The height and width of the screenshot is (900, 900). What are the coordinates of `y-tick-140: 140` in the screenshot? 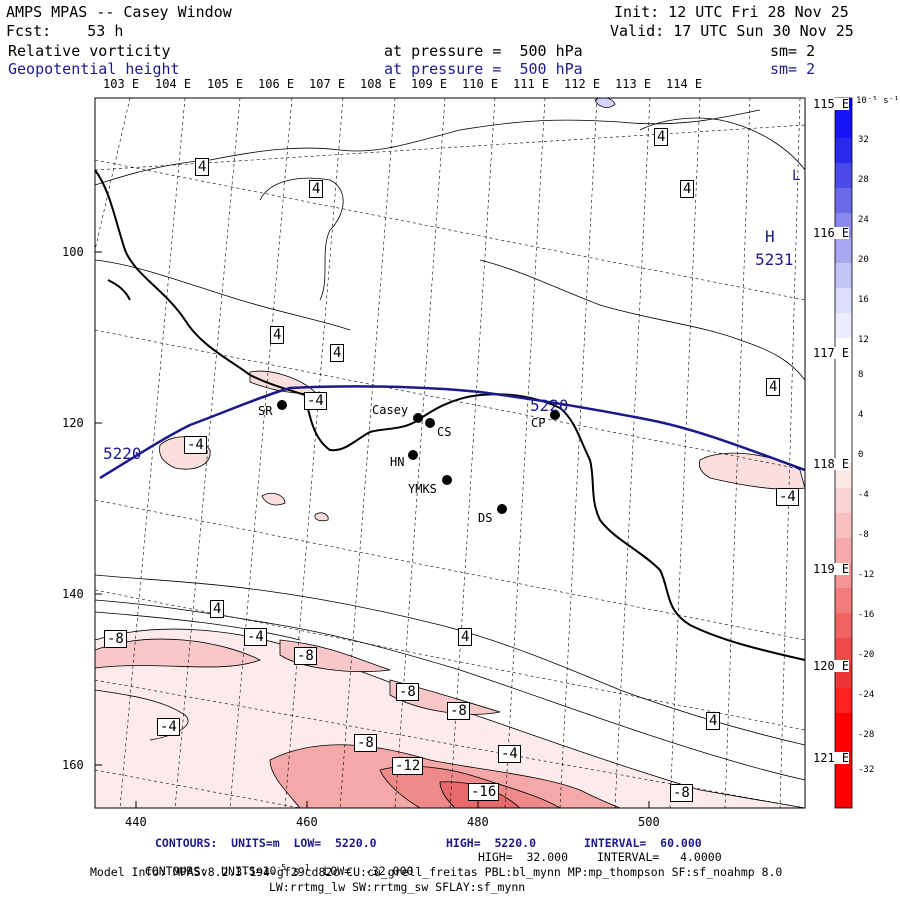 It's located at (73, 594).